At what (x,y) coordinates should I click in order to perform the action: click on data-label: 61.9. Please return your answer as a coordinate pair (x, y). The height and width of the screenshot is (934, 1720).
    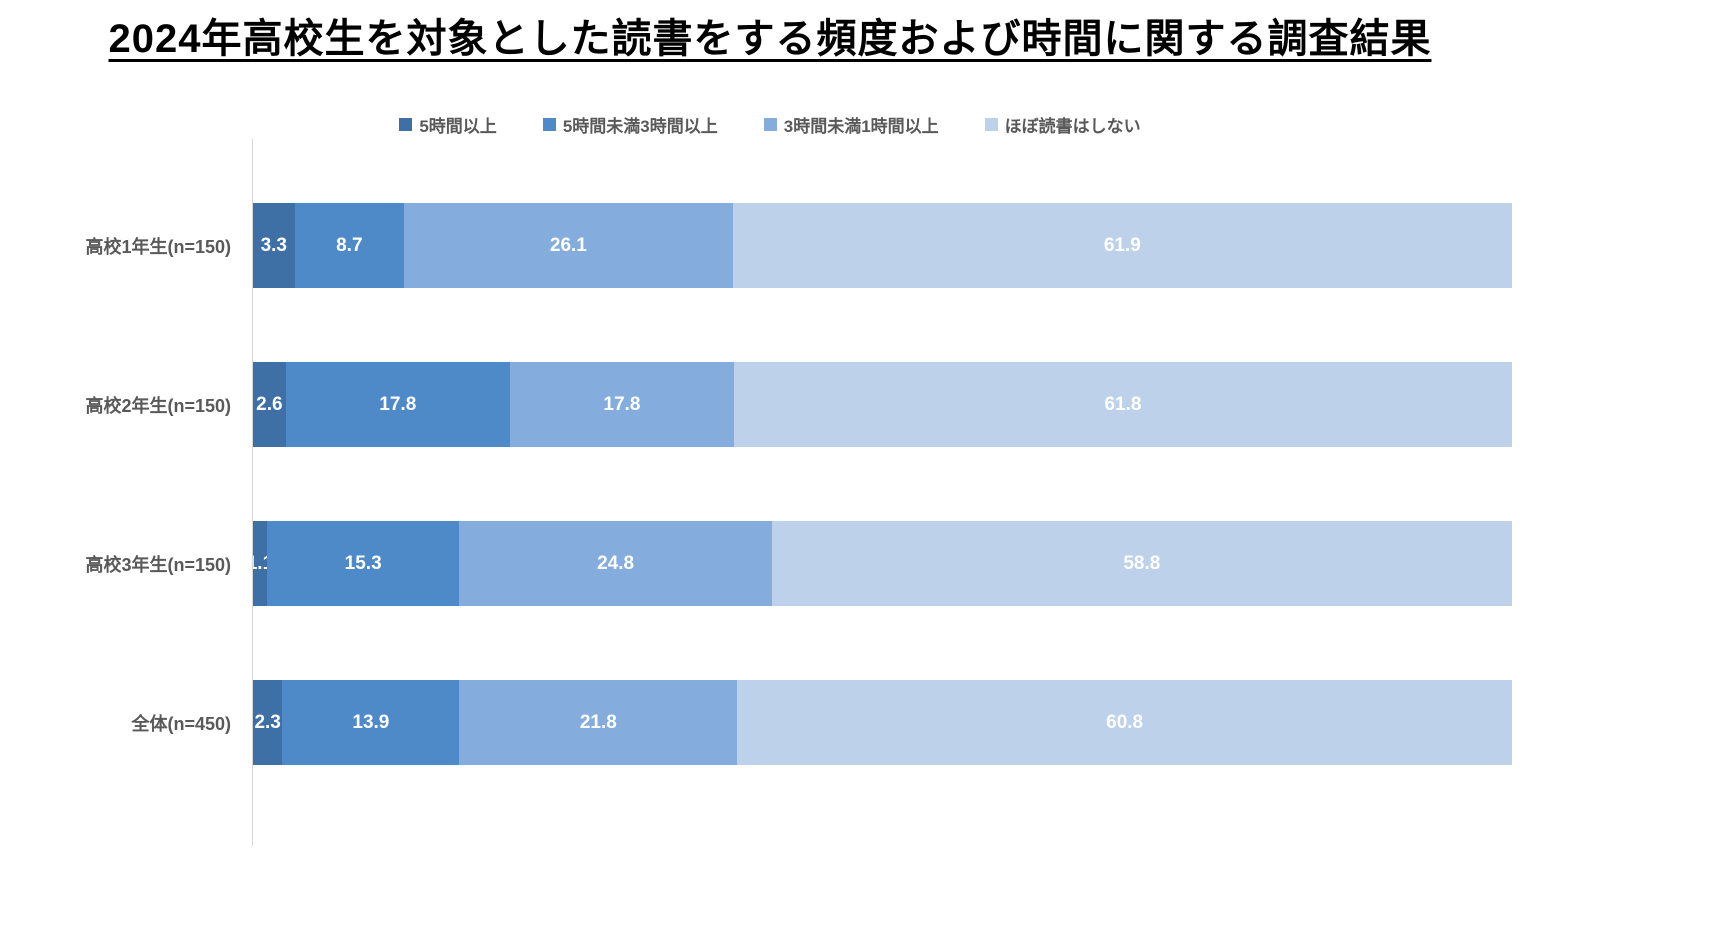
    Looking at the image, I should click on (1122, 245).